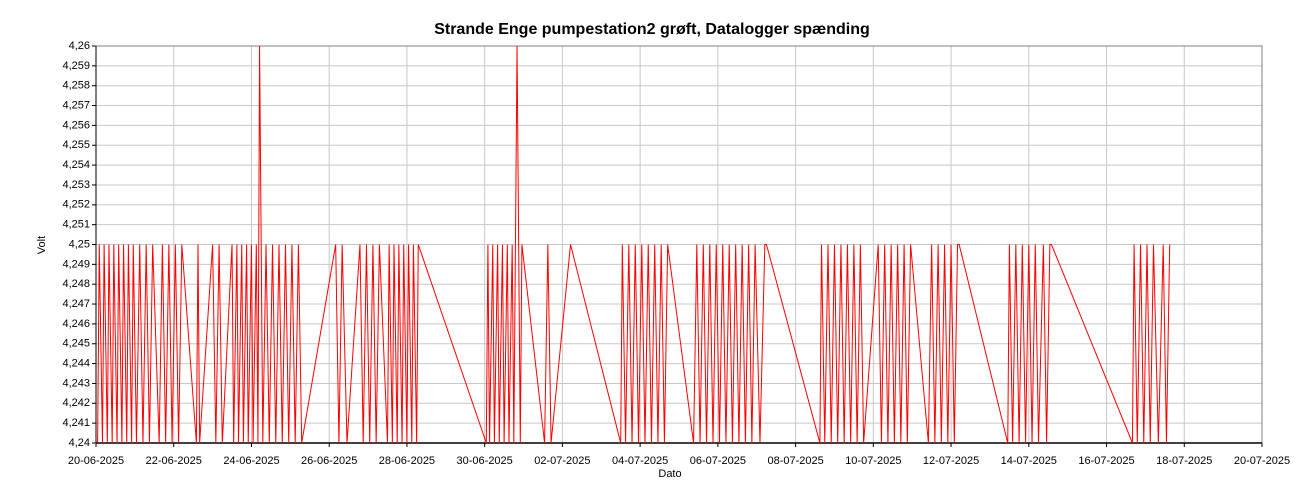 The image size is (1300, 500). I want to click on y-tick-label: 4,255, so click(76, 145).